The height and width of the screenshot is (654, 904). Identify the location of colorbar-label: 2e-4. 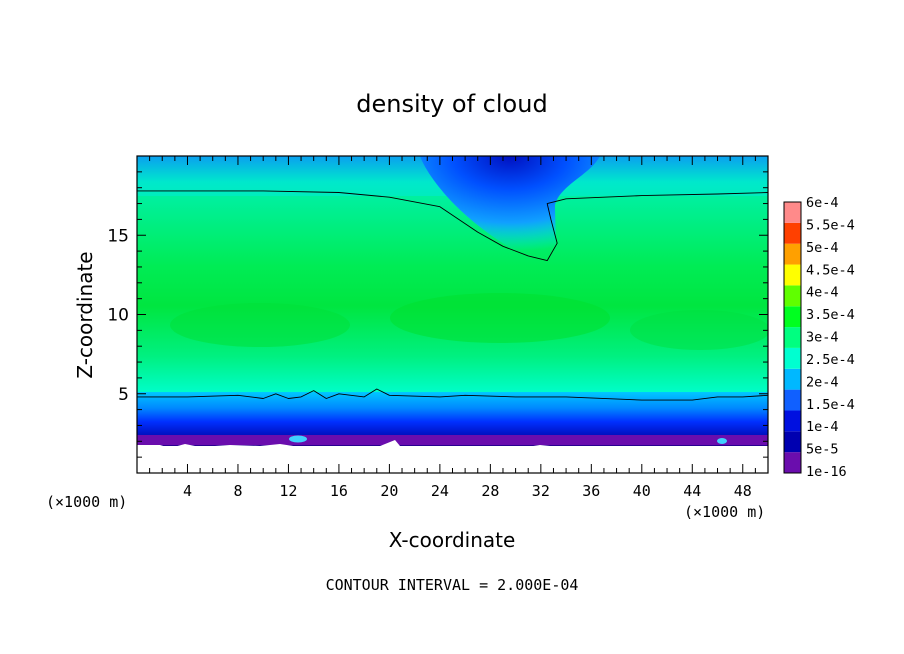
(822, 382).